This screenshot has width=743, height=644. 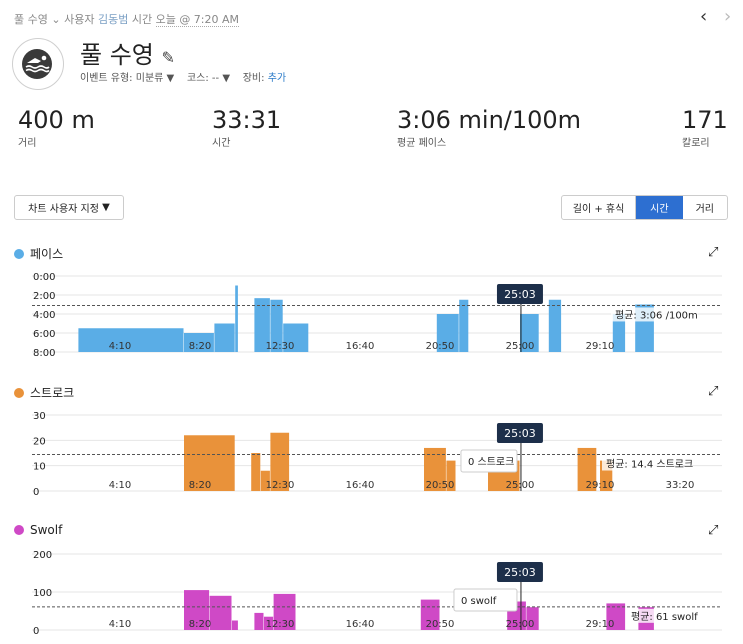 I want to click on swolf-legend-dot, so click(x=19, y=530).